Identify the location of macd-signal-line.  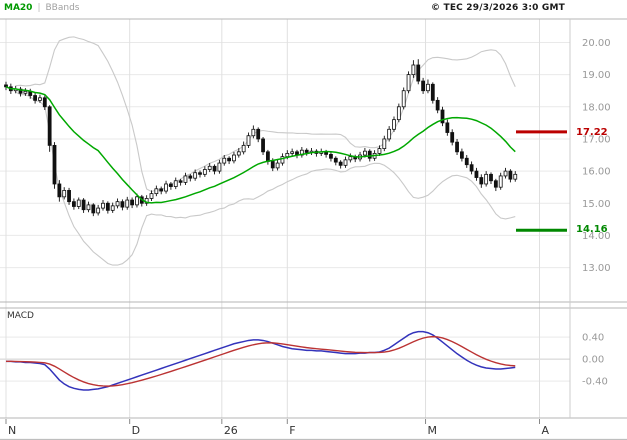
(261, 361).